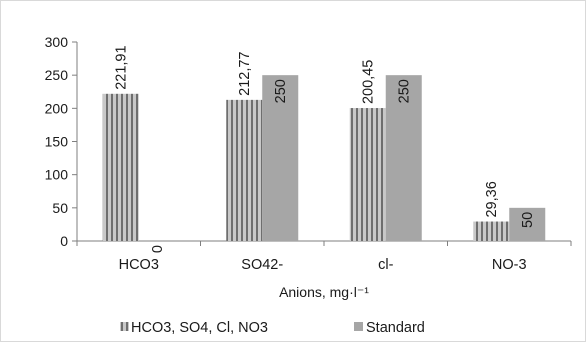  Describe the element at coordinates (57, 75) in the screenshot. I see `y-tick-label: 250` at that location.